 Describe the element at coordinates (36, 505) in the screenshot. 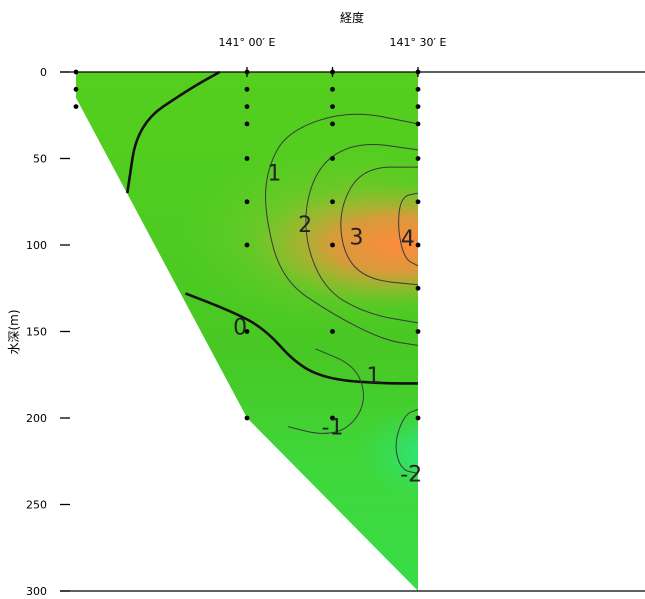

I see `y-tick-label-5: 250` at that location.